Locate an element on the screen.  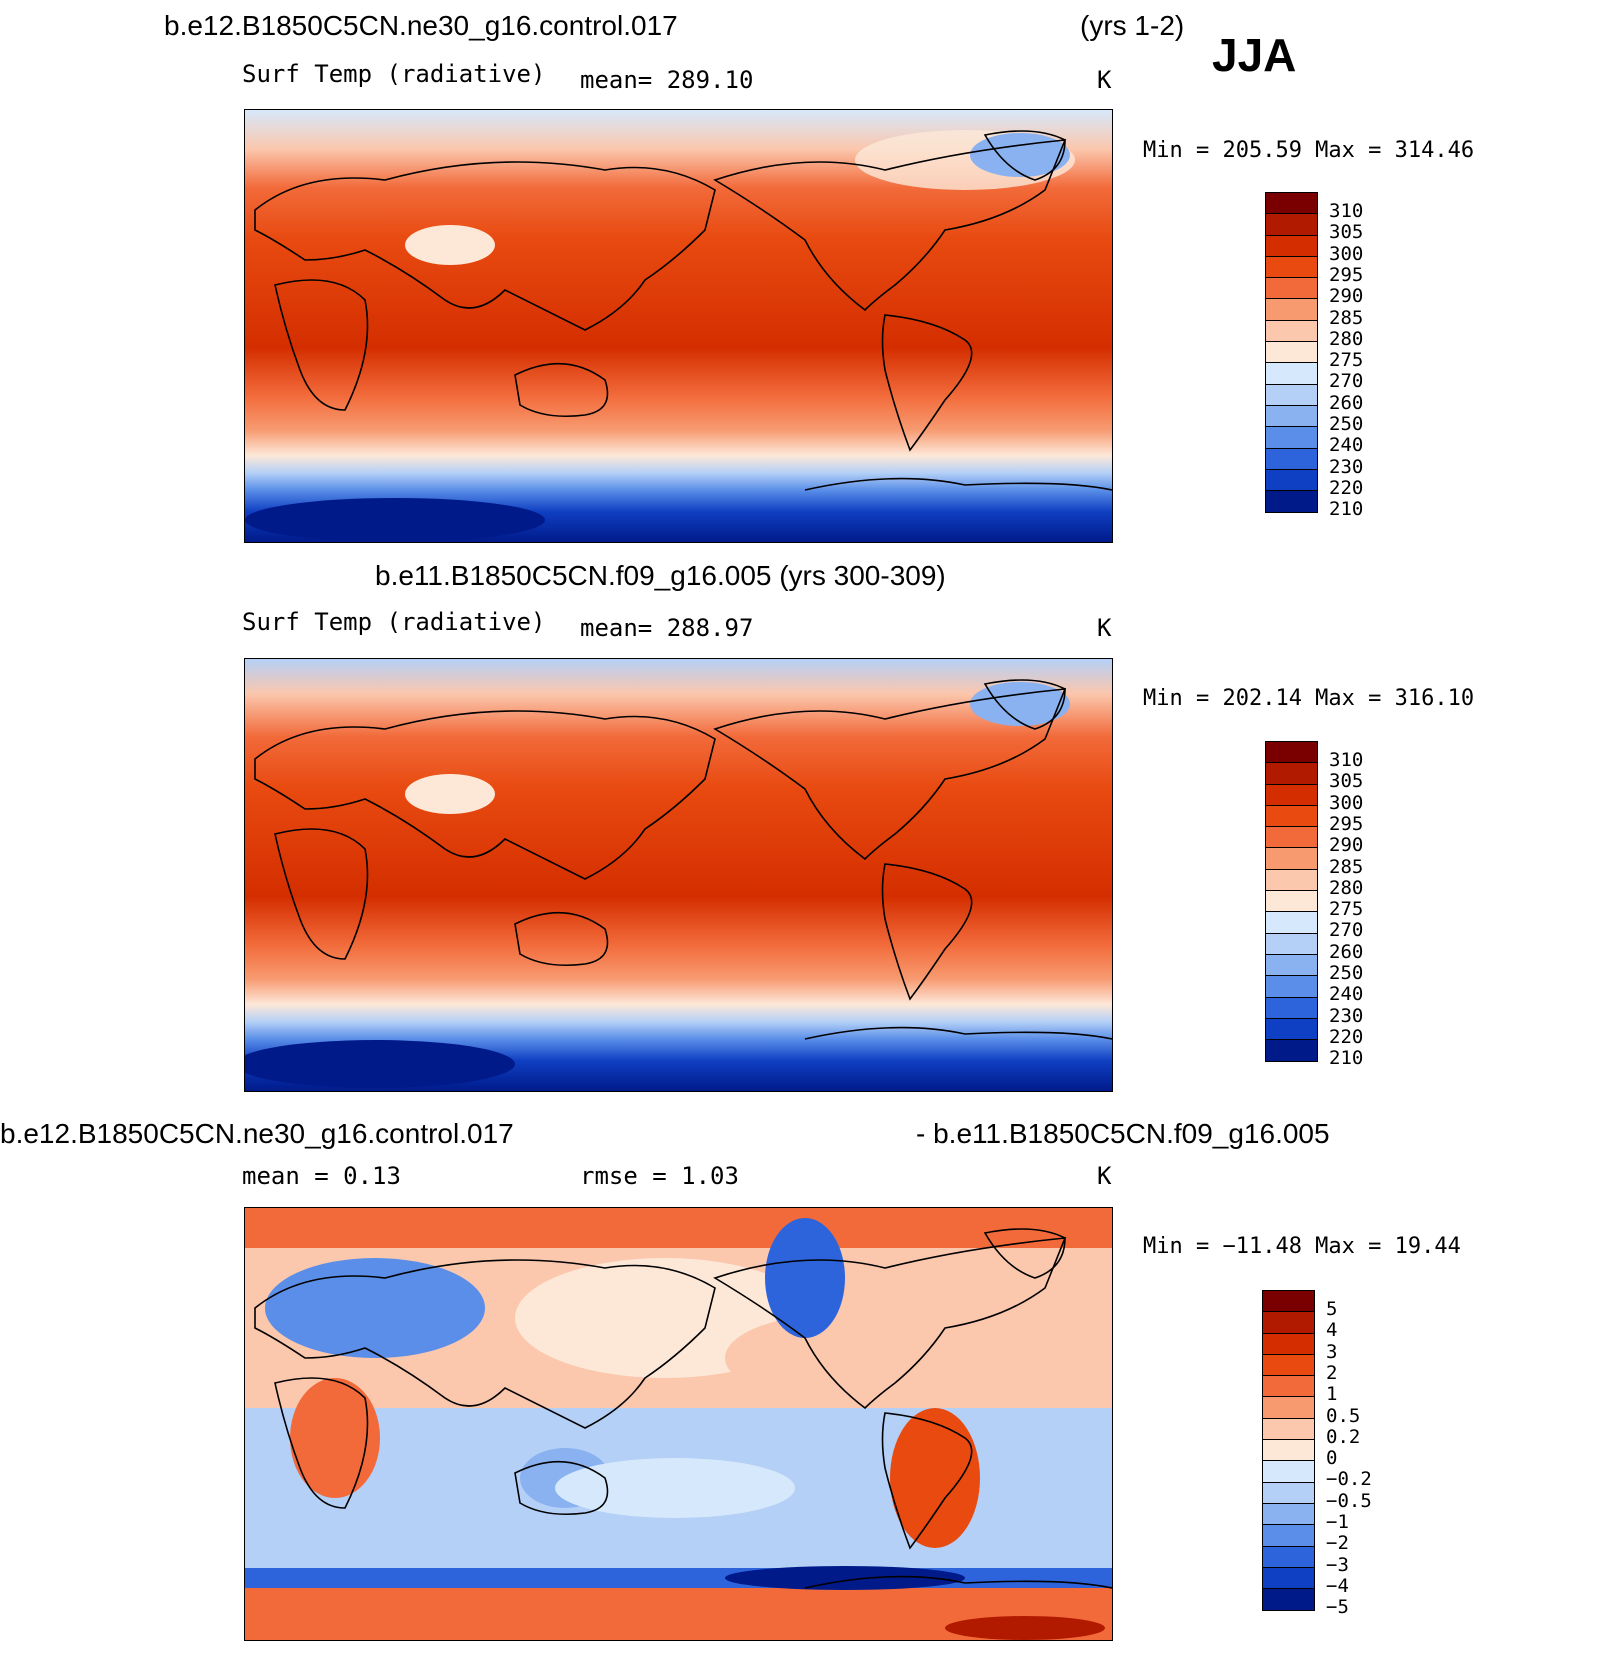
panel3-title-left: b.e12.B1850C5CN.ne30_g16.control.017 is located at coordinates (257, 1133).